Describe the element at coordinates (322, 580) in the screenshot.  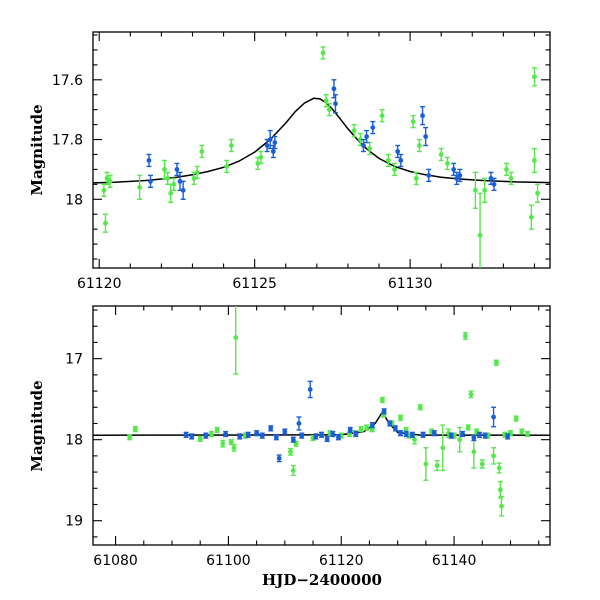
I see `bottom-x-axis-label: HJD−2400000` at that location.